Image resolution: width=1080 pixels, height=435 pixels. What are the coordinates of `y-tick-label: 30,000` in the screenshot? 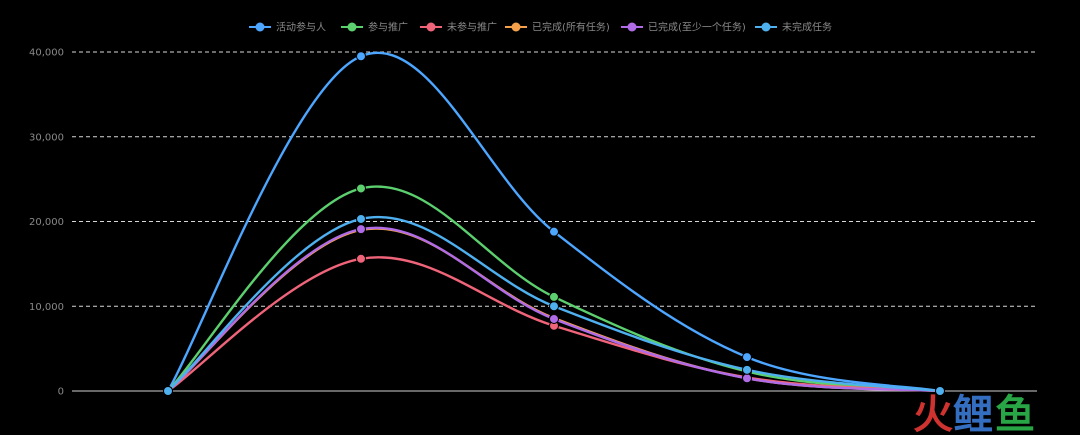 It's located at (46, 137).